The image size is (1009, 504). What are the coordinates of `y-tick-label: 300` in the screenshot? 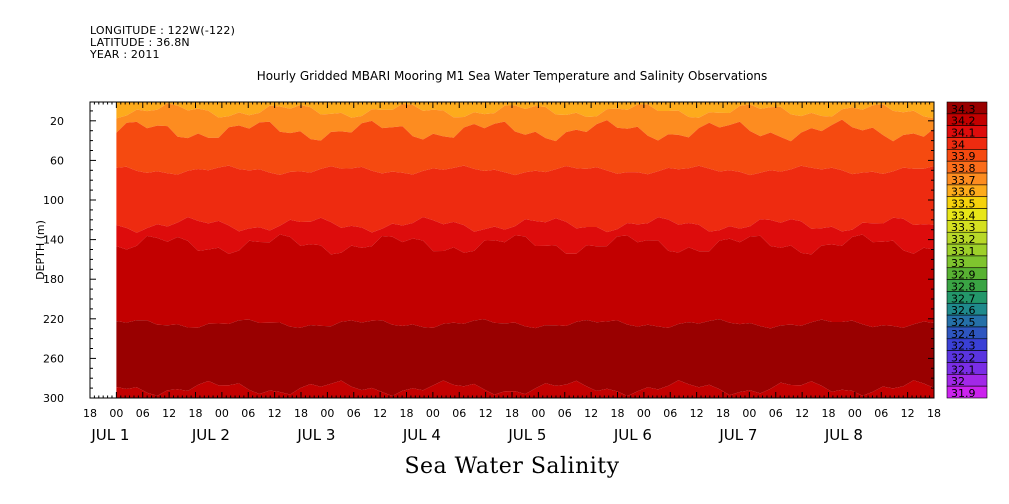 It's located at (53, 398).